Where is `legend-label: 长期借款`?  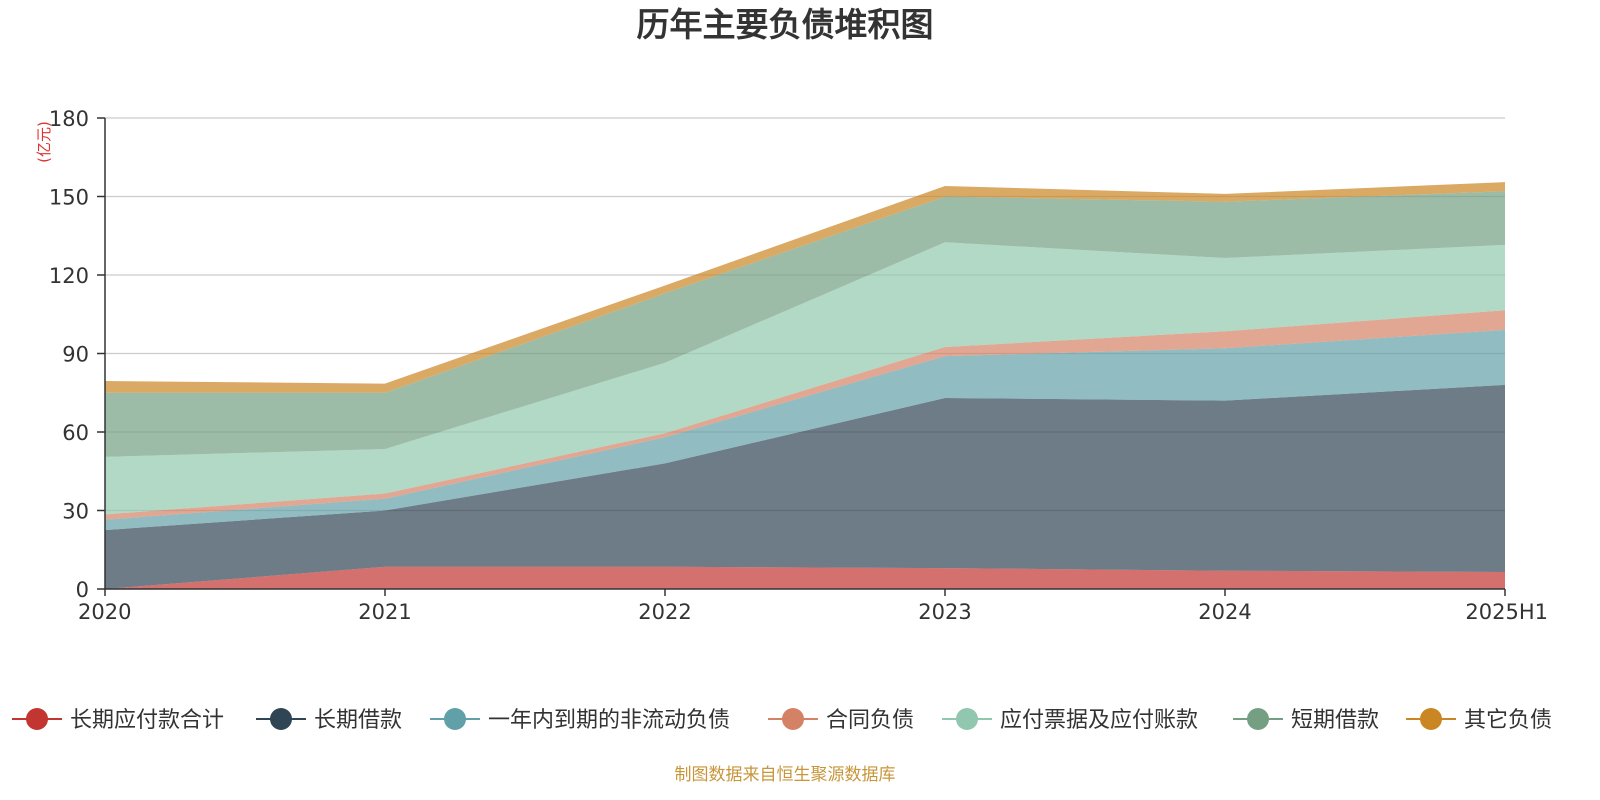 legend-label: 长期借款 is located at coordinates (358, 720).